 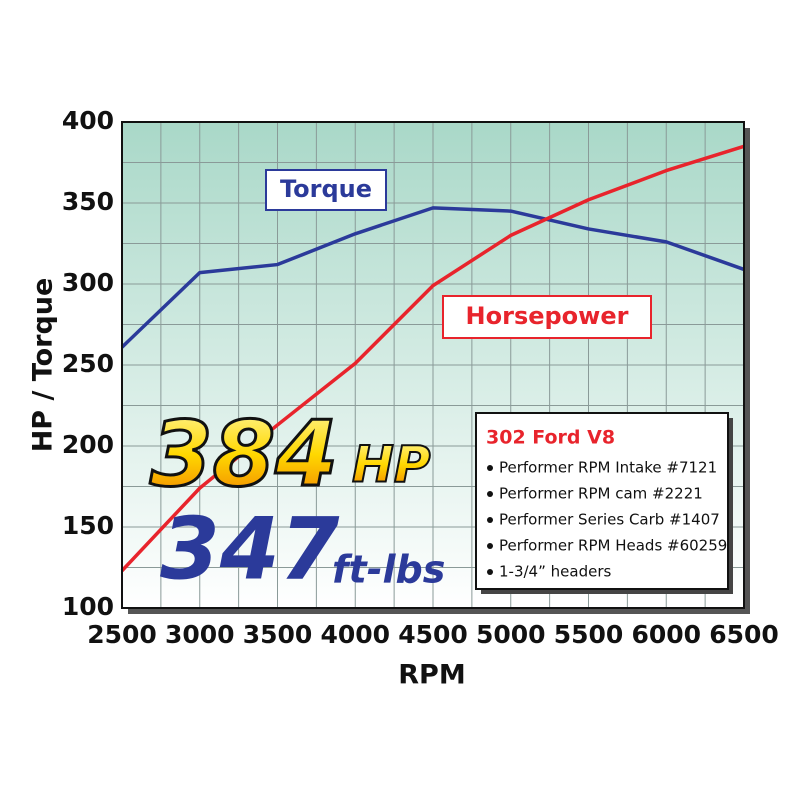 What do you see at coordinates (122, 634) in the screenshot?
I see `x-tick-label: 2500` at bounding box center [122, 634].